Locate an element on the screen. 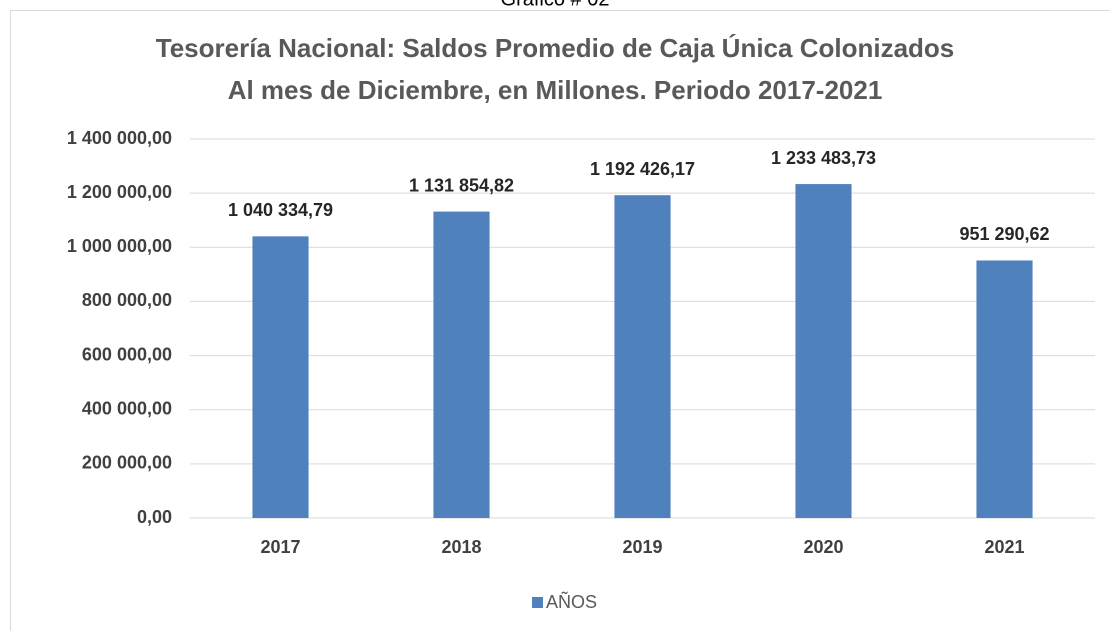 The width and height of the screenshot is (1110, 631). legend-swatch is located at coordinates (537, 602).